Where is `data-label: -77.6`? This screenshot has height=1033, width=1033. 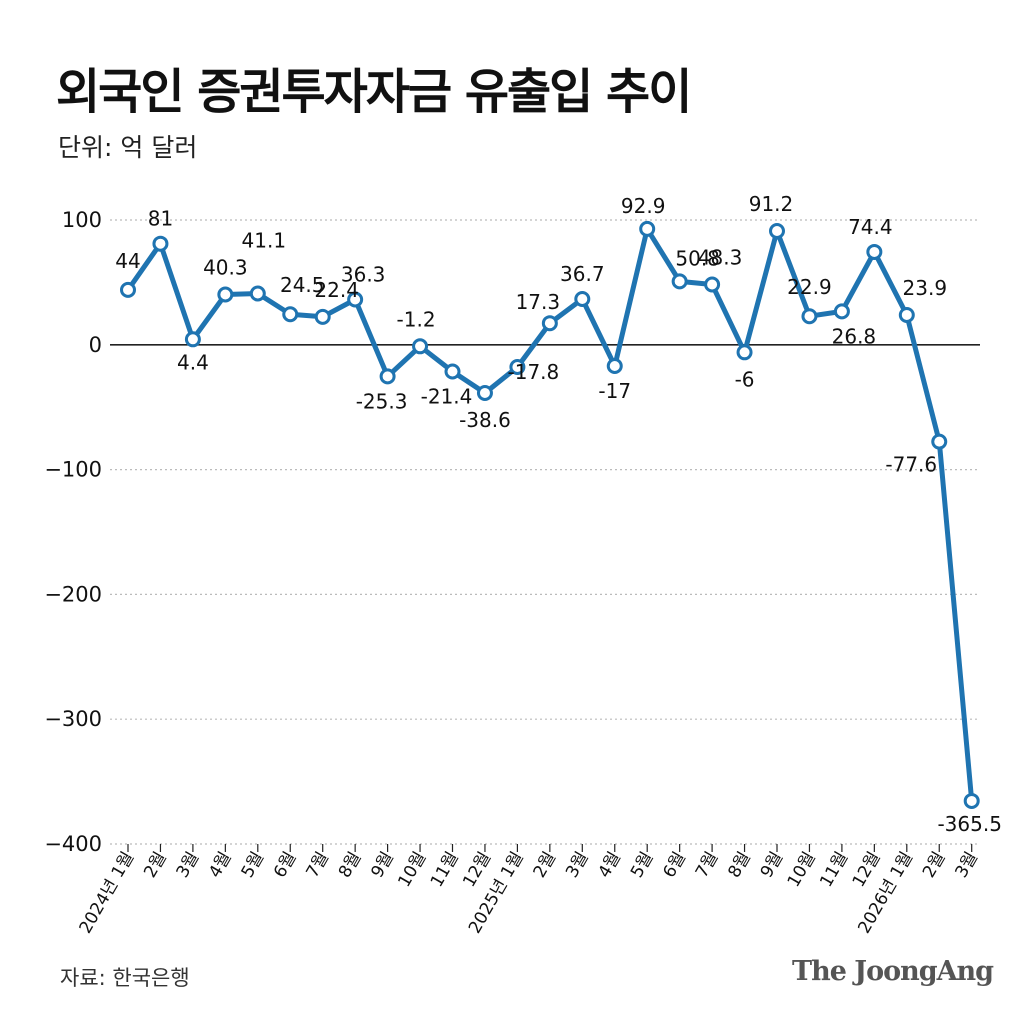
data-label: -77.6 is located at coordinates (911, 465).